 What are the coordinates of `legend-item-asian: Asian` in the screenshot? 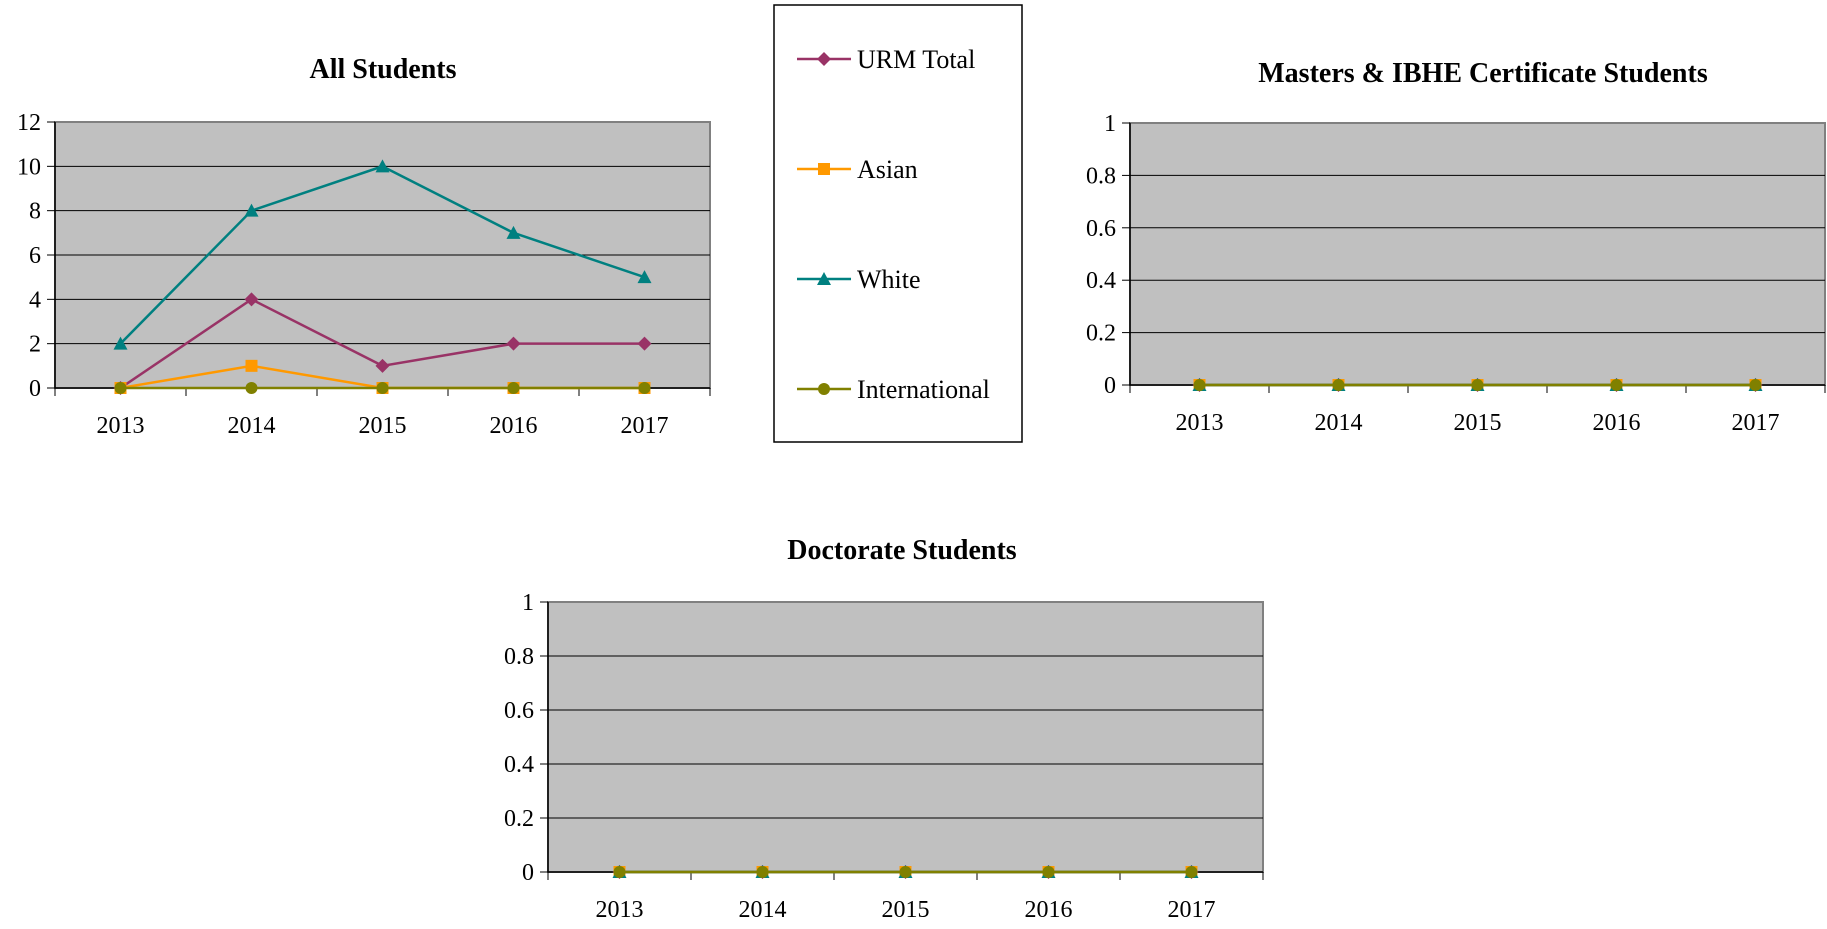 It's located at (857, 169).